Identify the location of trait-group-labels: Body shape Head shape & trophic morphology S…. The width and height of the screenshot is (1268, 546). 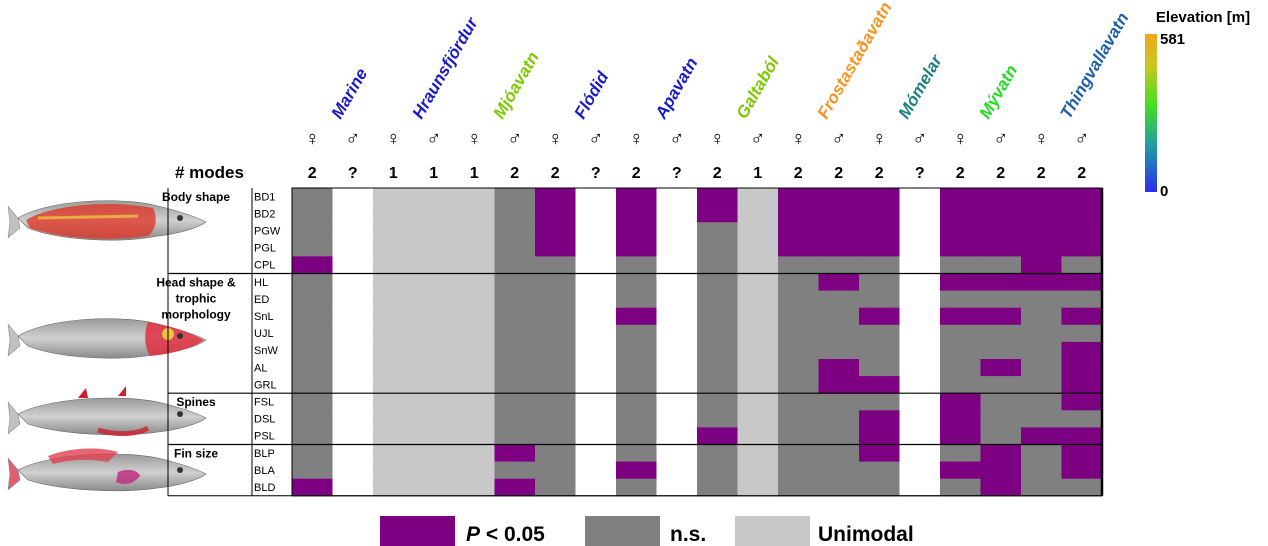
(196, 325).